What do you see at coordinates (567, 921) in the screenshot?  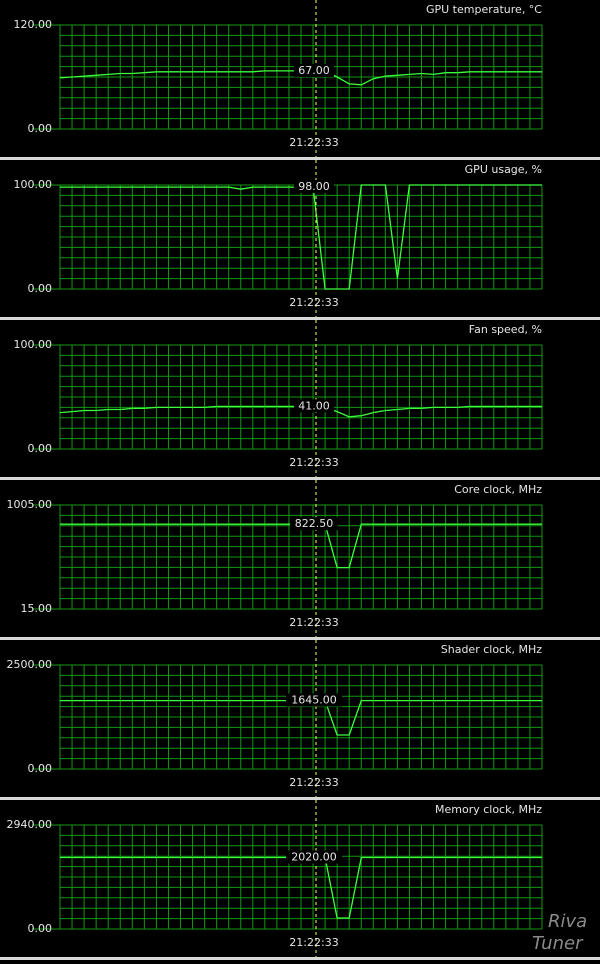 I see `watermark: Riva` at bounding box center [567, 921].